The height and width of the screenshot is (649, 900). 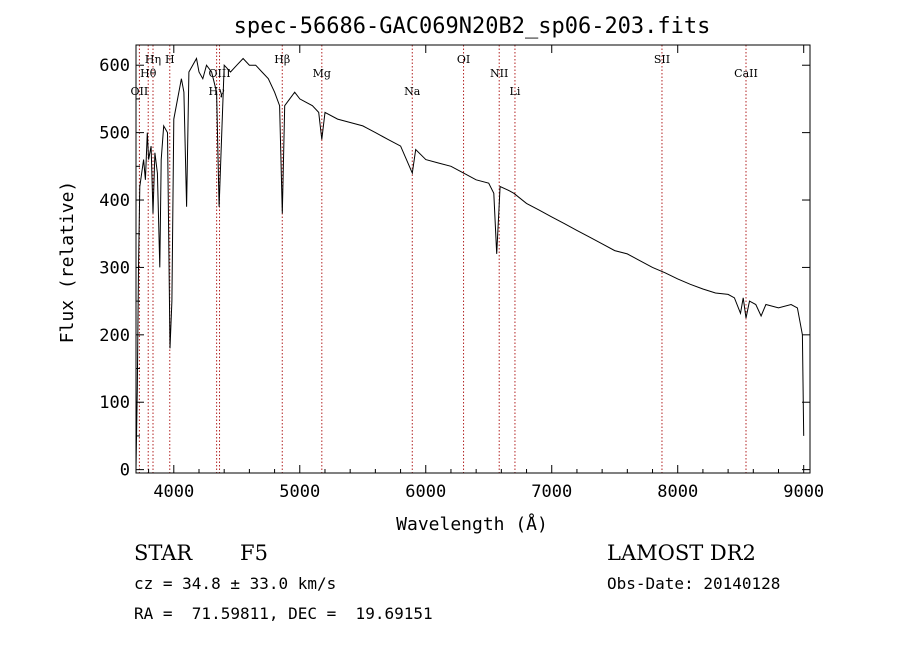 I want to click on object-class: STAR, so click(x=163, y=553).